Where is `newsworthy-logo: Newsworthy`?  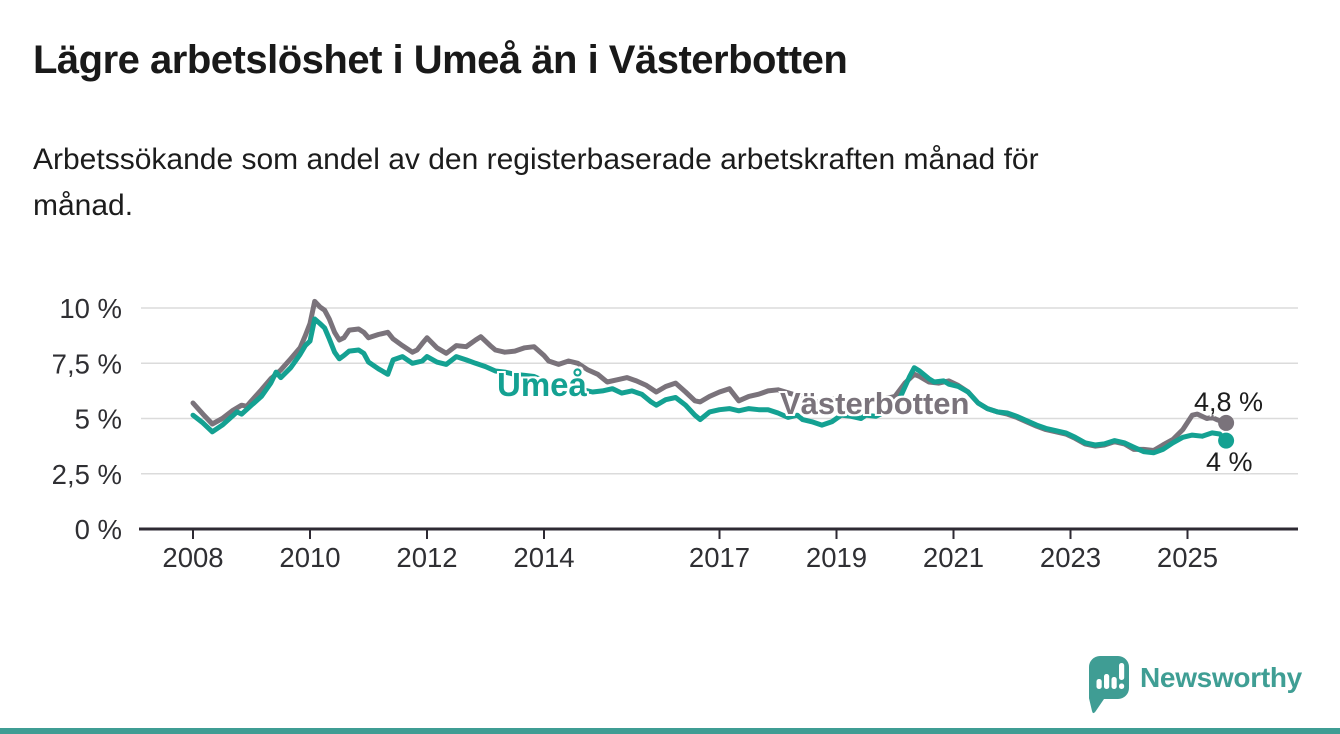
newsworthy-logo: Newsworthy is located at coordinates (1195, 686).